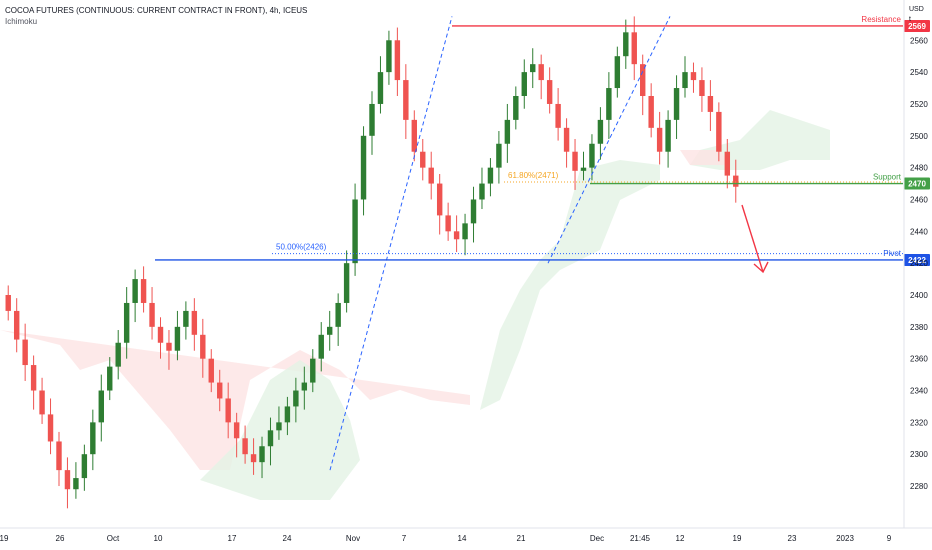 The height and width of the screenshot is (550, 932). I want to click on price-badge-bg-pivot, so click(917, 259).